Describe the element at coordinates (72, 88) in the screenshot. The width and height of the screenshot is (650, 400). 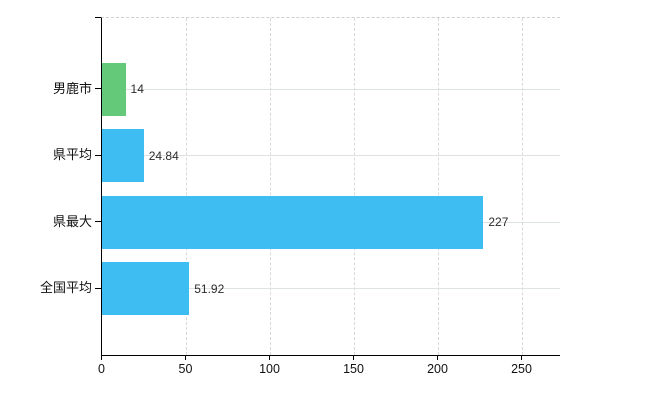
I see `y-axis-category-label: 男鹿市` at that location.